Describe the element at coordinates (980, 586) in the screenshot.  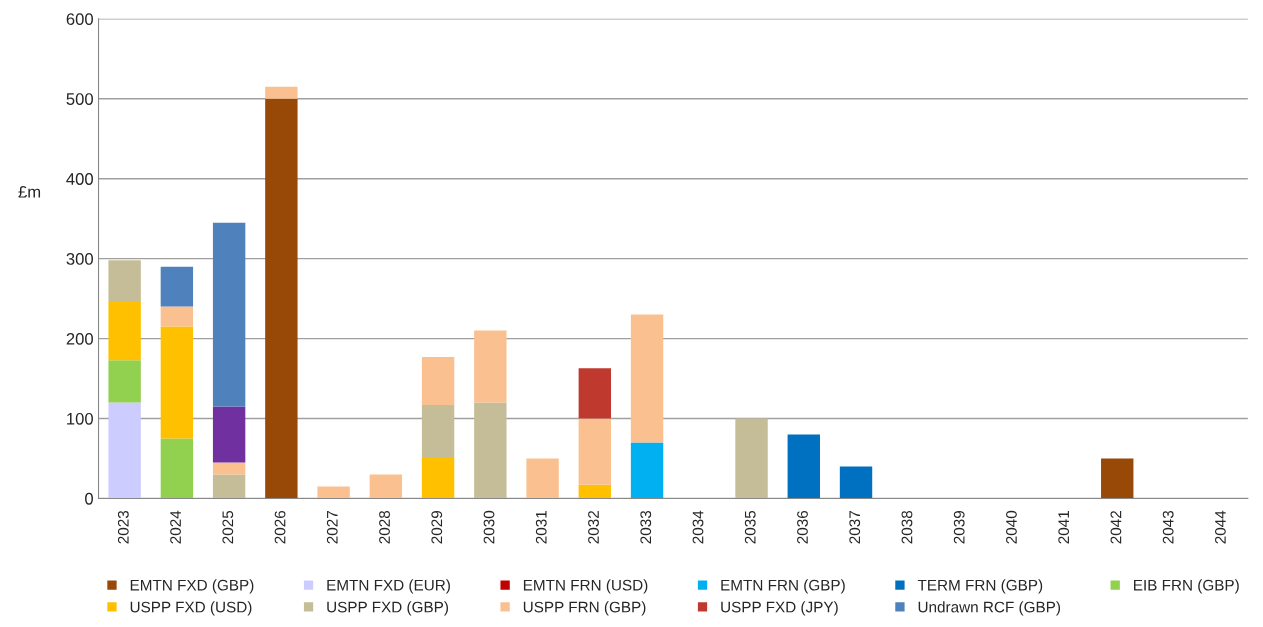
I see `legend-label: TERM FRN (GBP)` at that location.